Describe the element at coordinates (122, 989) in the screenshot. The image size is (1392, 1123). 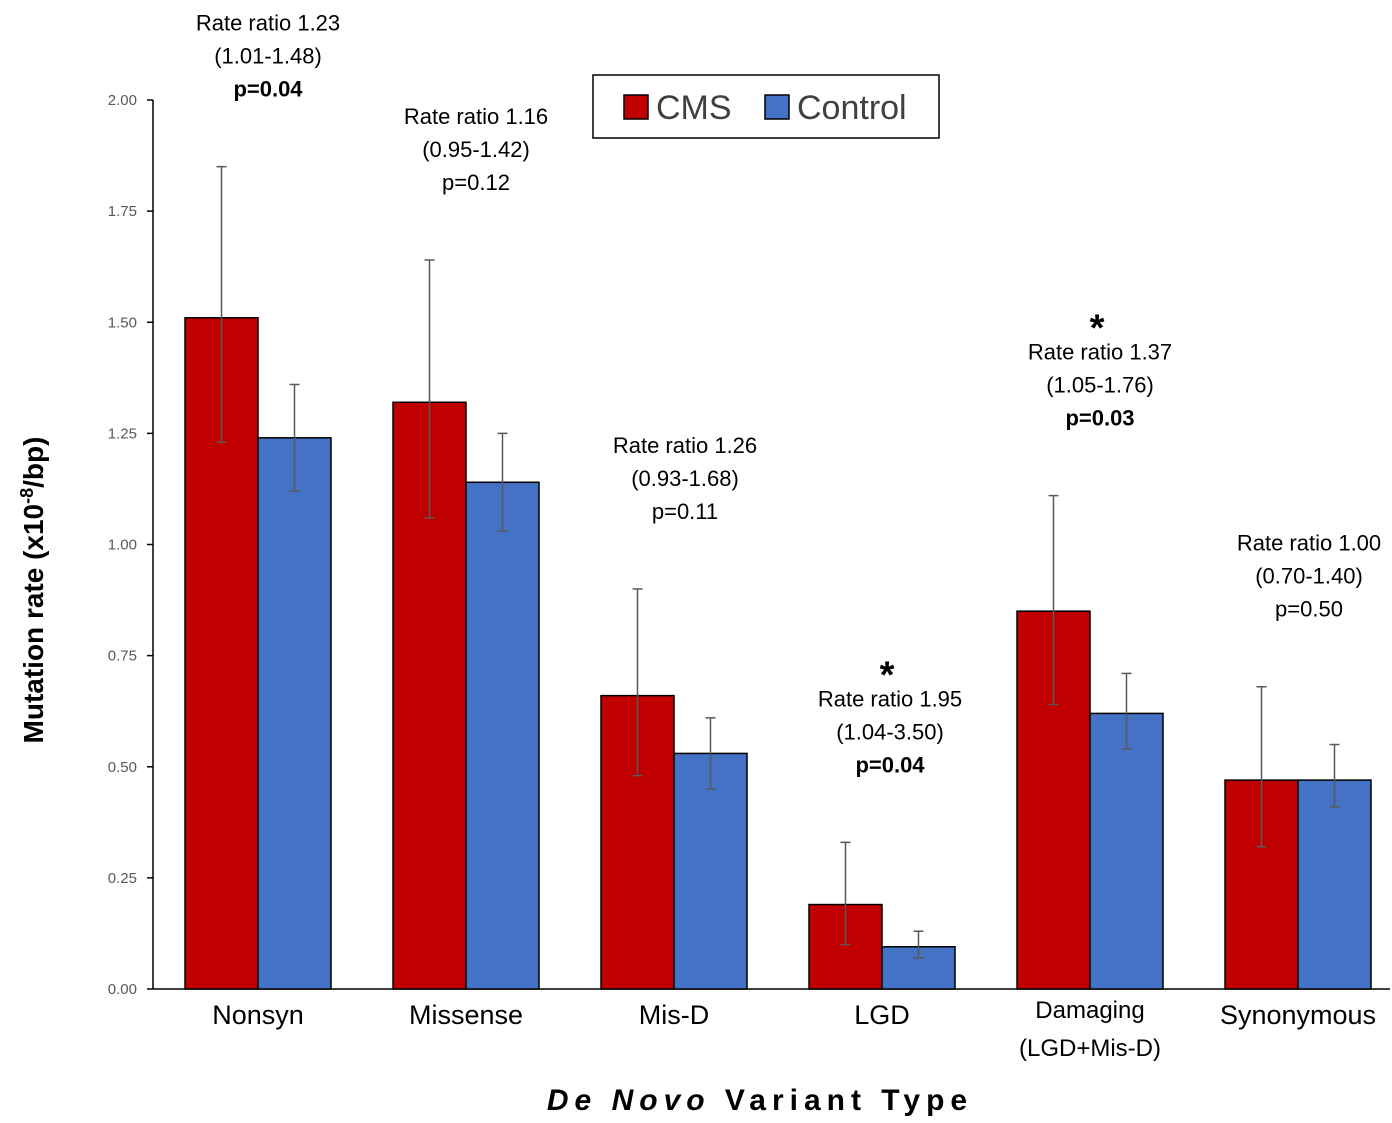
I see `y-tick-label: 0.00` at that location.